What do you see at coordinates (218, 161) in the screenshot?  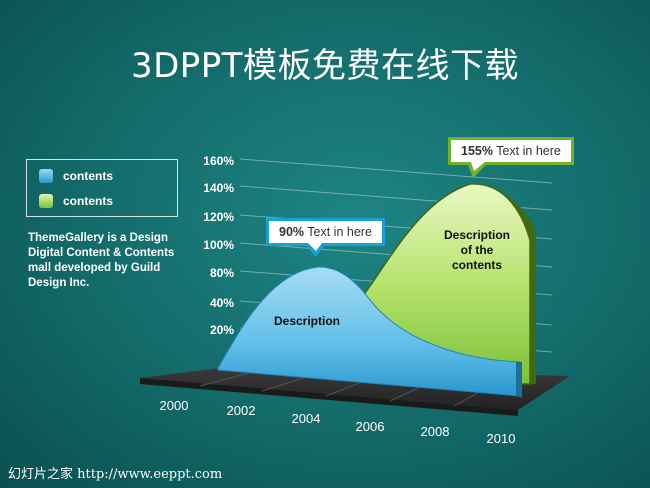 I see `y-tick-label: 160%` at bounding box center [218, 161].